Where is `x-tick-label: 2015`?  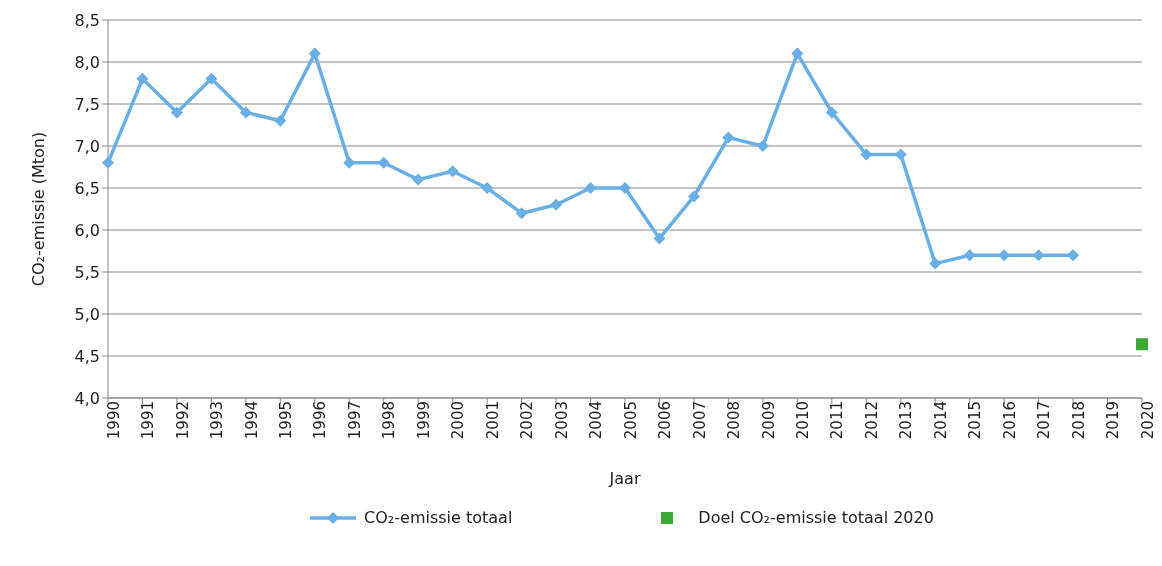
x-tick-label: 2015 is located at coordinates (975, 420).